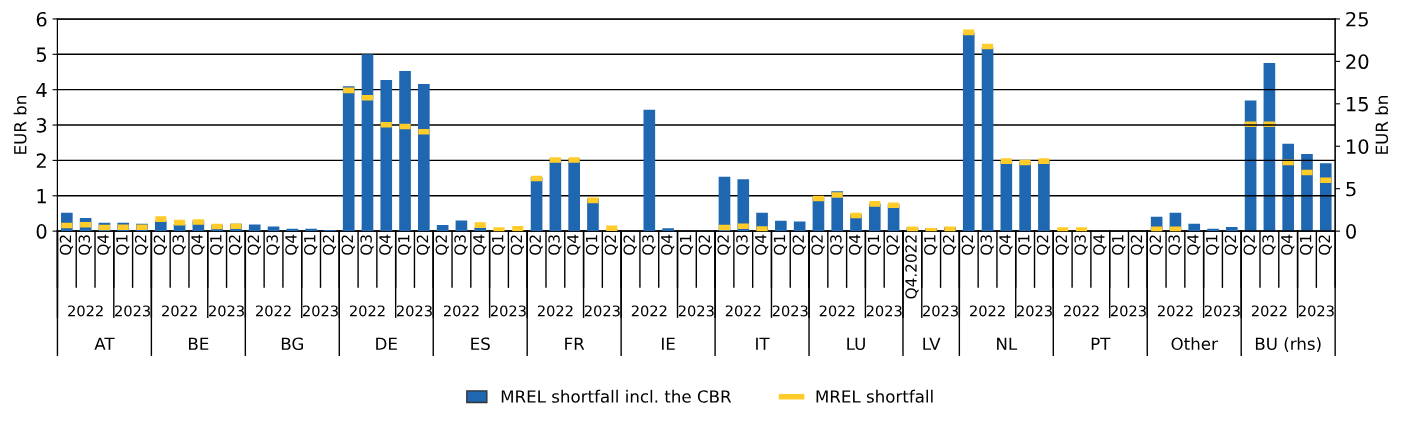  Describe the element at coordinates (41, 90) in the screenshot. I see `y-tick-label: 4` at that location.